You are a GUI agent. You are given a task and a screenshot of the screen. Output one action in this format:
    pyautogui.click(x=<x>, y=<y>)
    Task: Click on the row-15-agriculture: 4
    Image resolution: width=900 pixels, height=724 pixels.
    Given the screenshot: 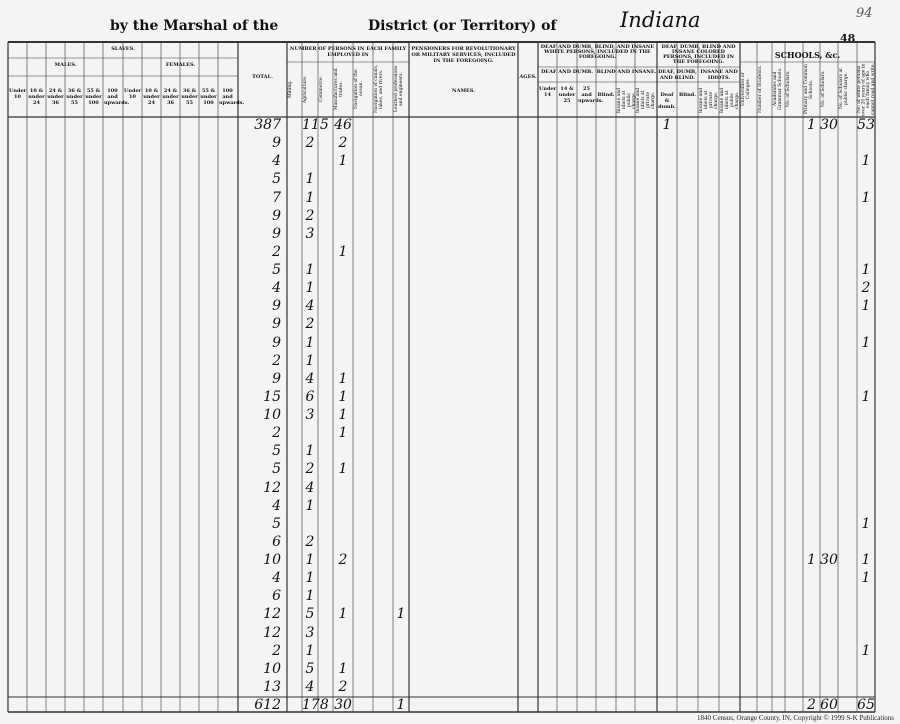 What is the action you would take?
    pyautogui.click(x=310, y=378)
    